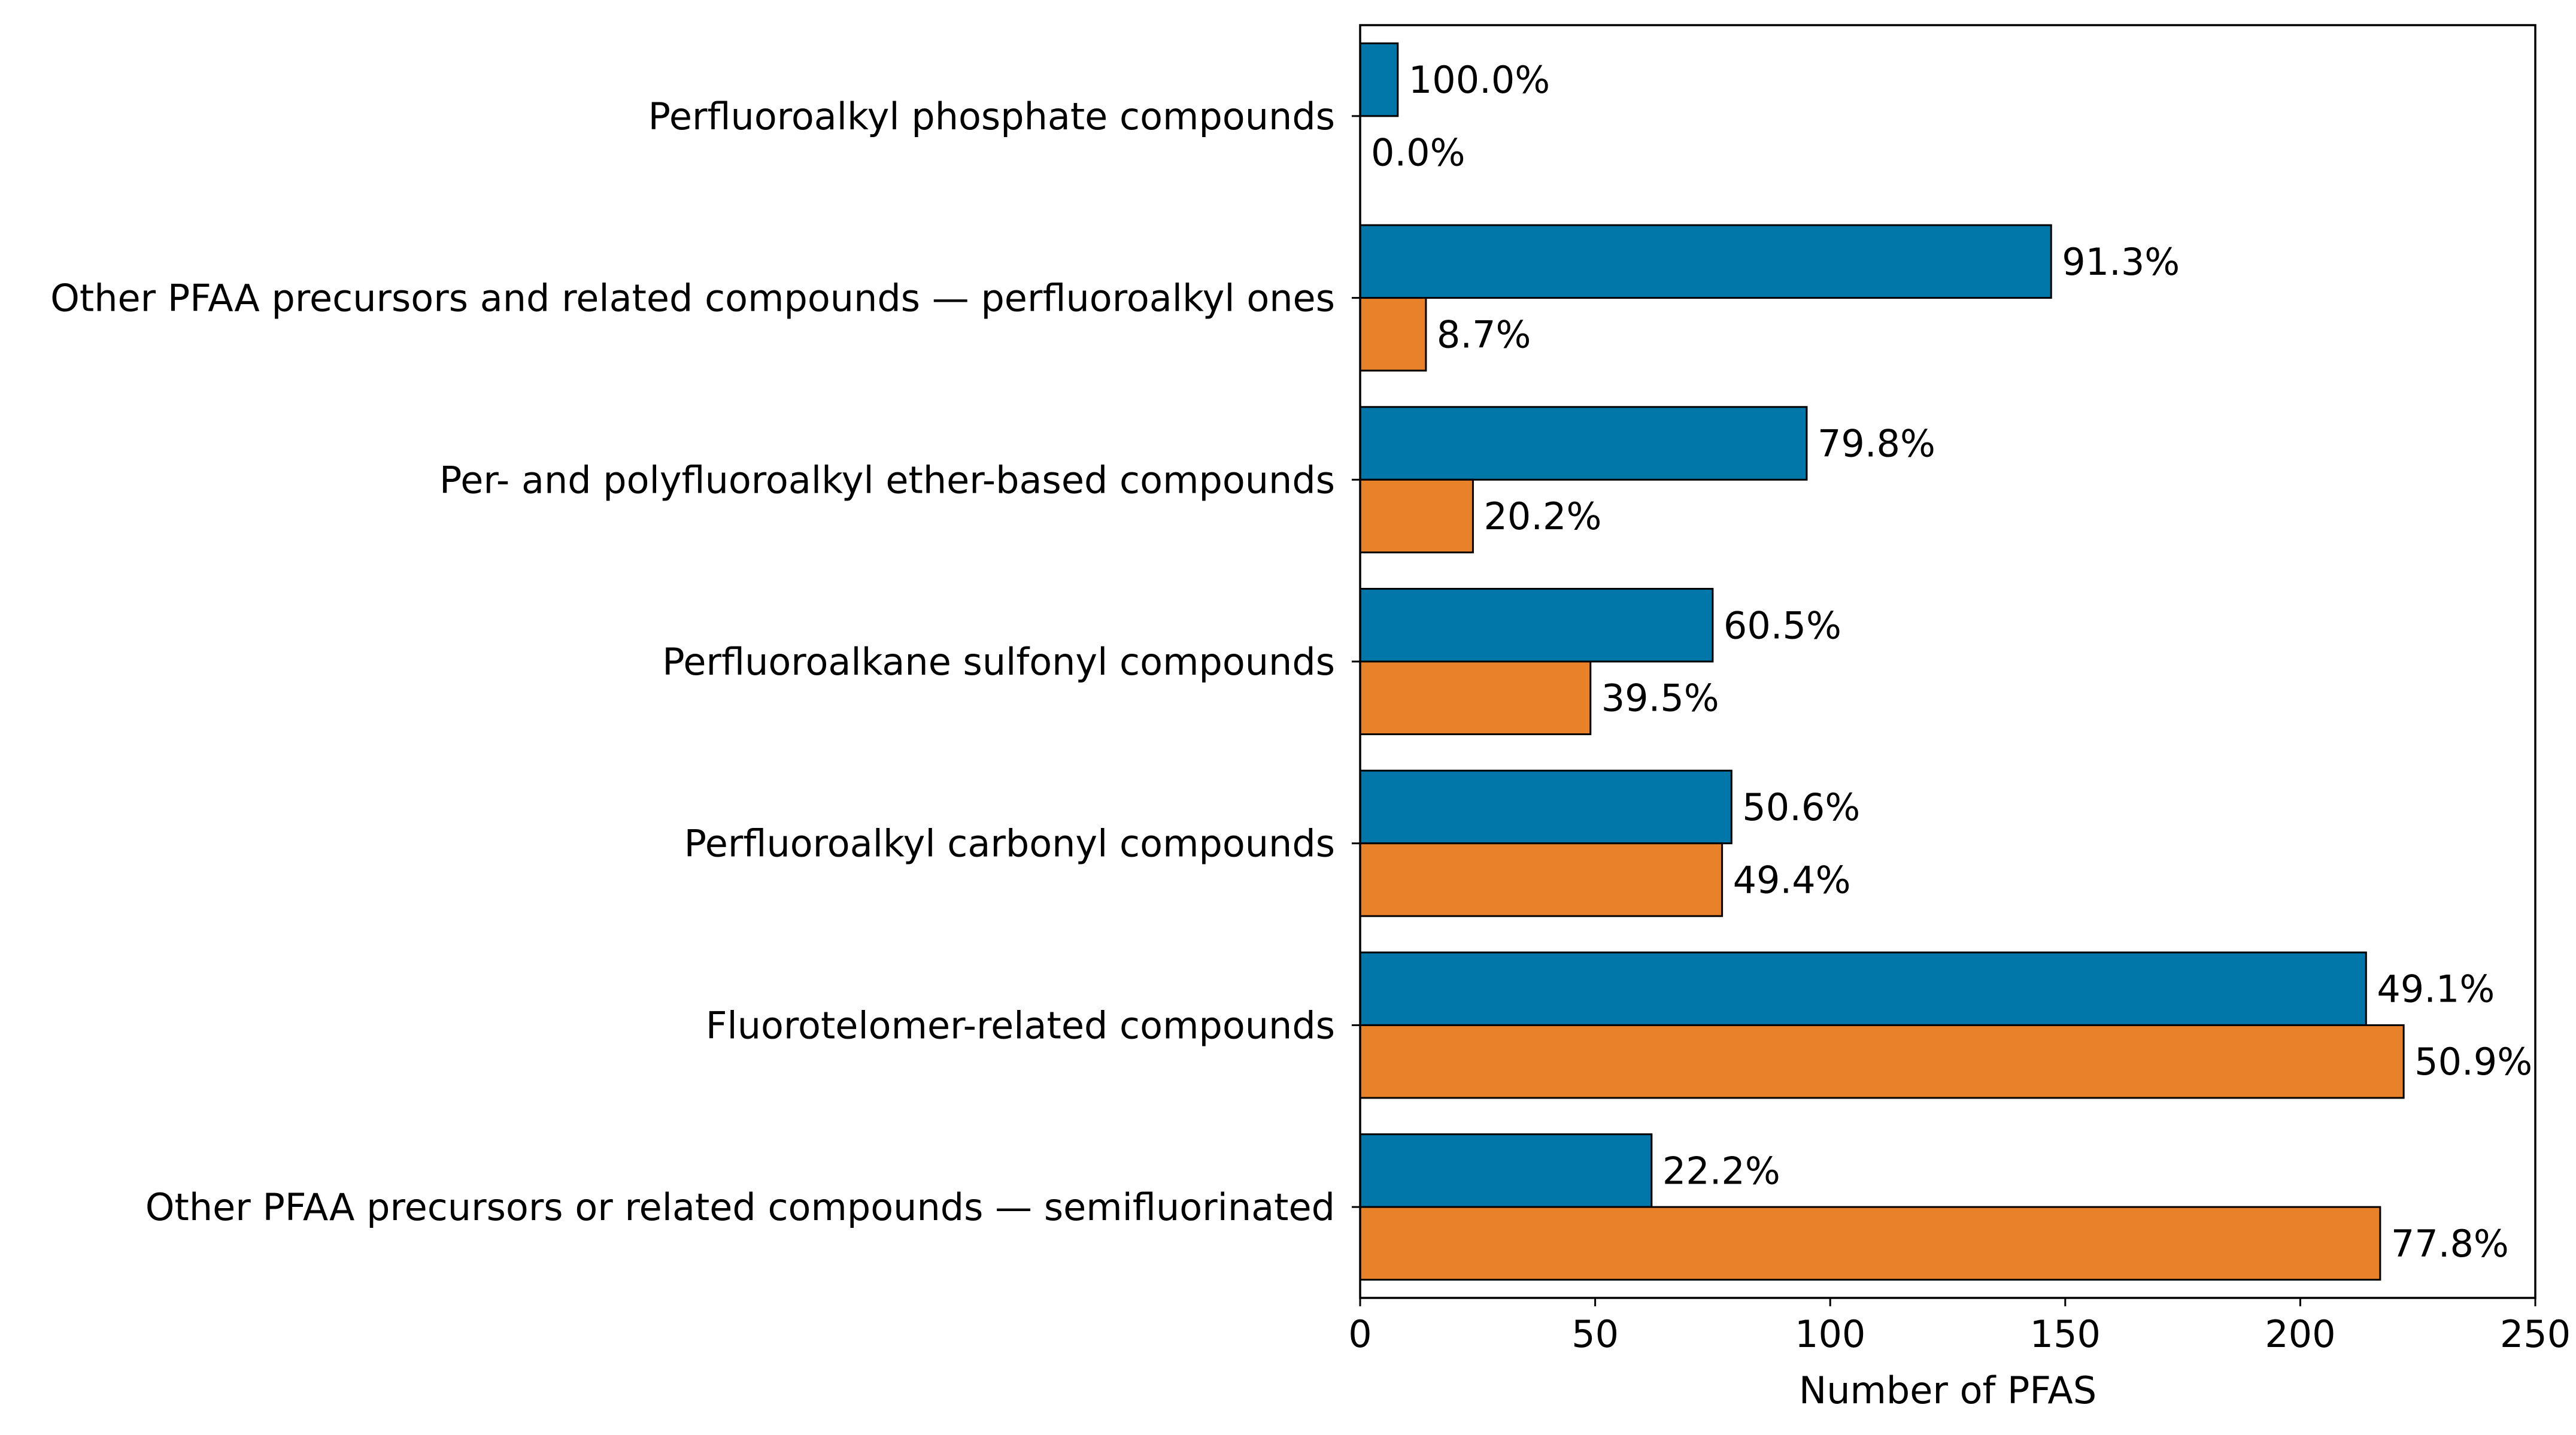  I want to click on data-label-series-2-2: 20.2%, so click(1542, 516).